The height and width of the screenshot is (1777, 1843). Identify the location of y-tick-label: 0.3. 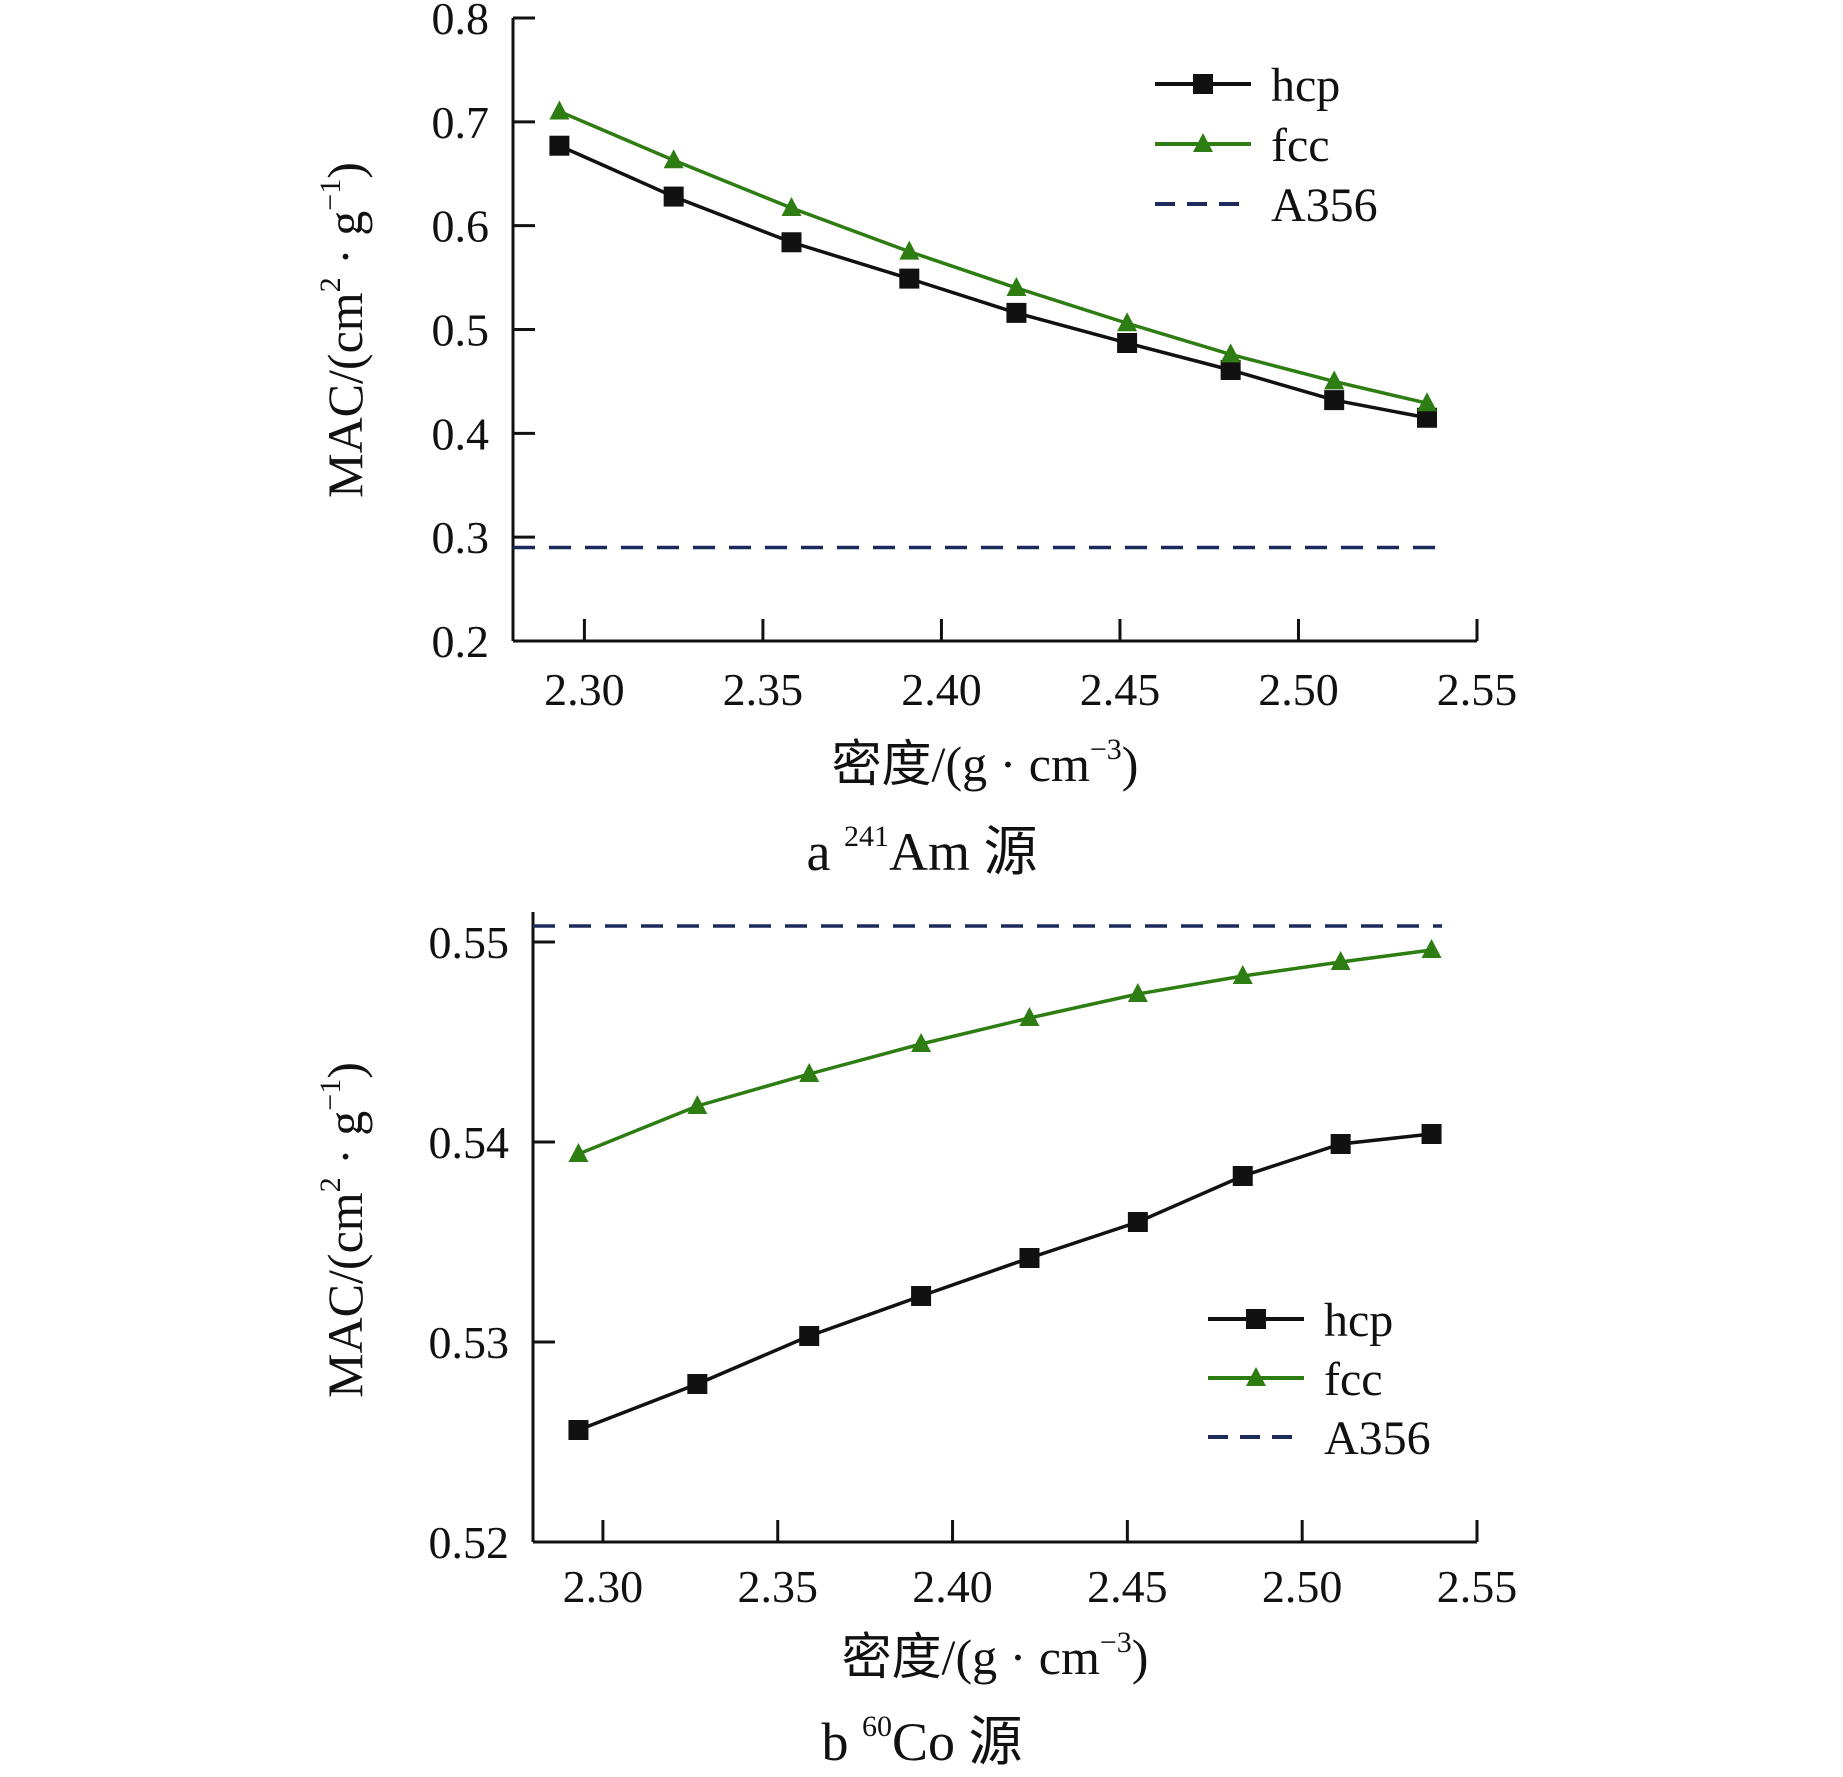
(461, 537).